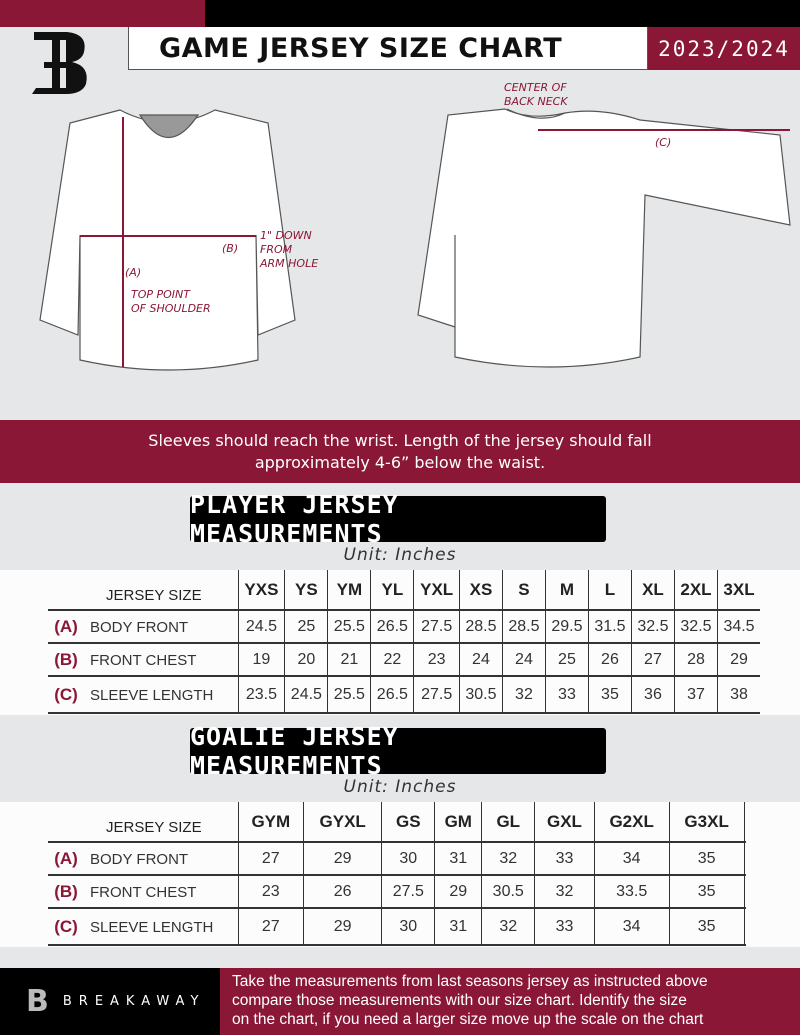  Describe the element at coordinates (404, 660) in the screenshot. I see `table-row: (B) FRONT CHEST 19 20 21 22 23 24 24 25 26 27 28 29` at that location.